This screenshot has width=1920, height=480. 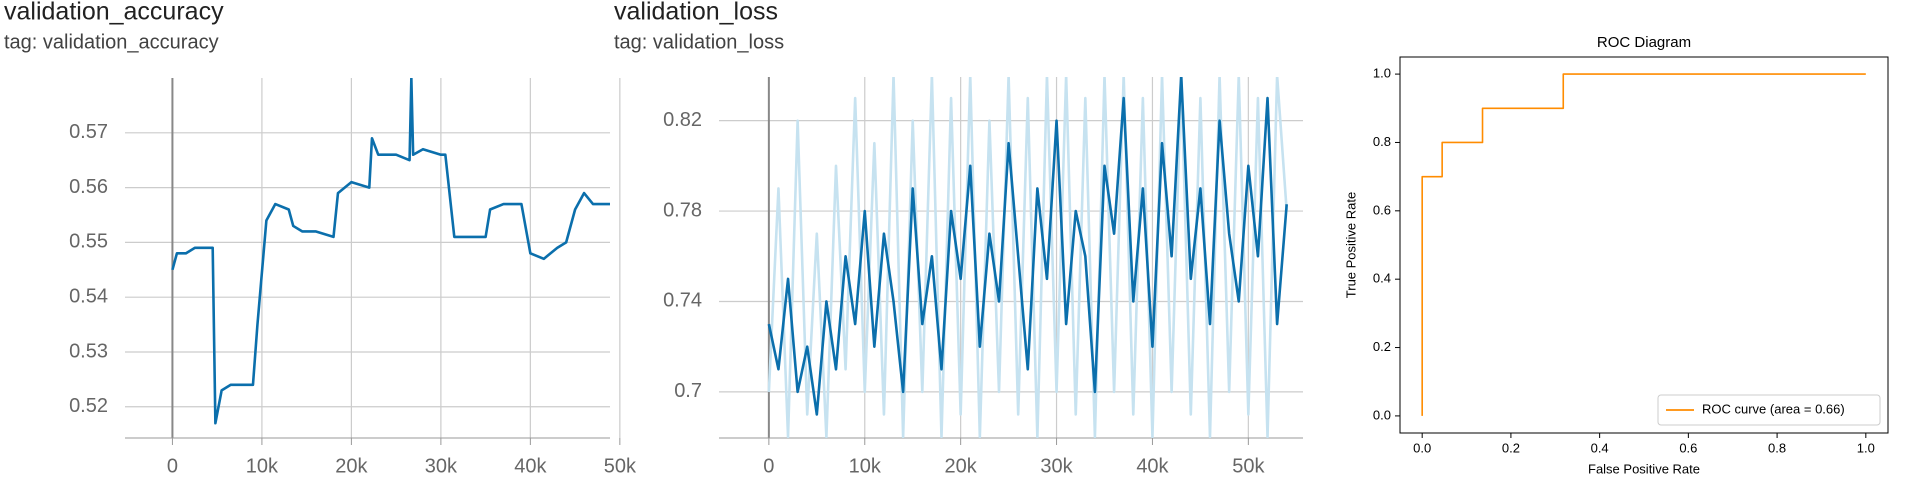 What do you see at coordinates (699, 42) in the screenshot?
I see `chart-subtitle: tag: validation_loss` at bounding box center [699, 42].